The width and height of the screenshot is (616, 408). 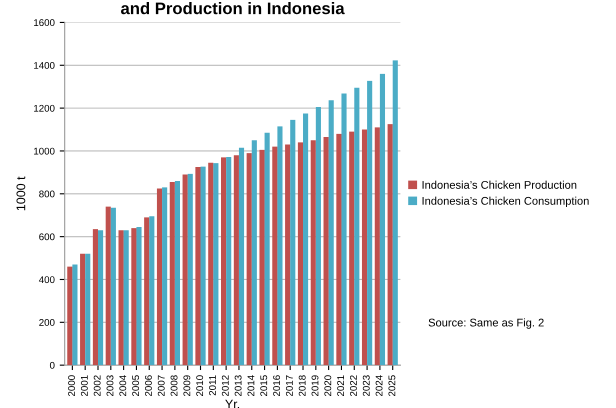 I want to click on x-tick-label: 2009, so click(x=186, y=385).